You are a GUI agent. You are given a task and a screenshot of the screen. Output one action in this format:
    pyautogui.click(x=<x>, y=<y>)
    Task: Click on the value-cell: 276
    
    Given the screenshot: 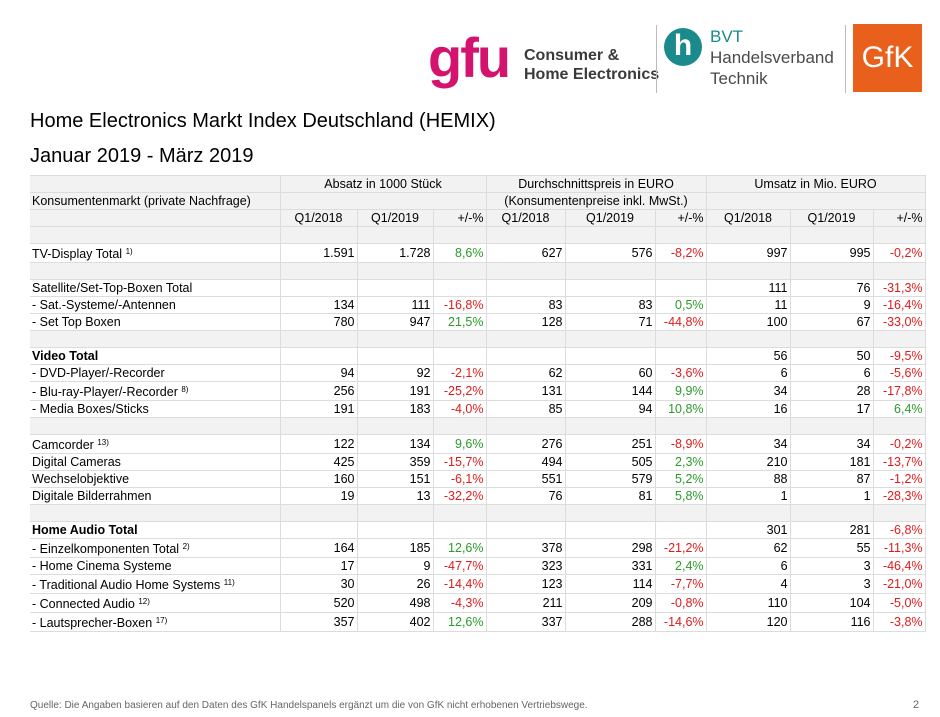 What is the action you would take?
    pyautogui.click(x=525, y=444)
    